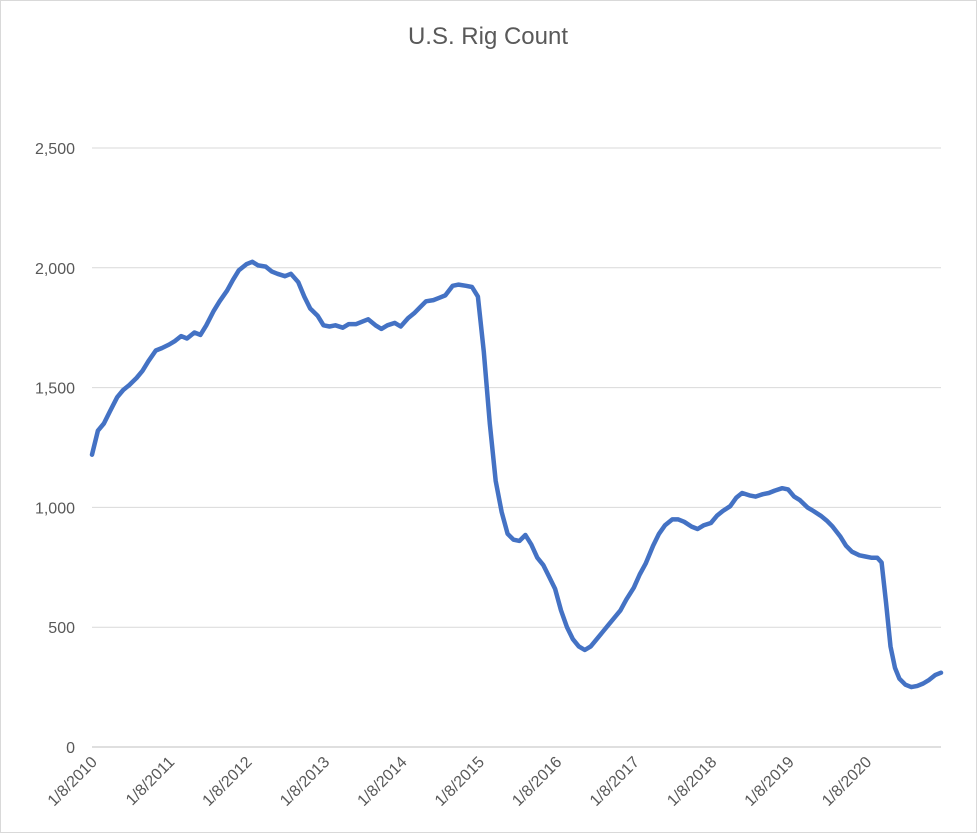  Describe the element at coordinates (770, 782) in the screenshot. I see `x-tick-label: 1/8/2019` at that location.